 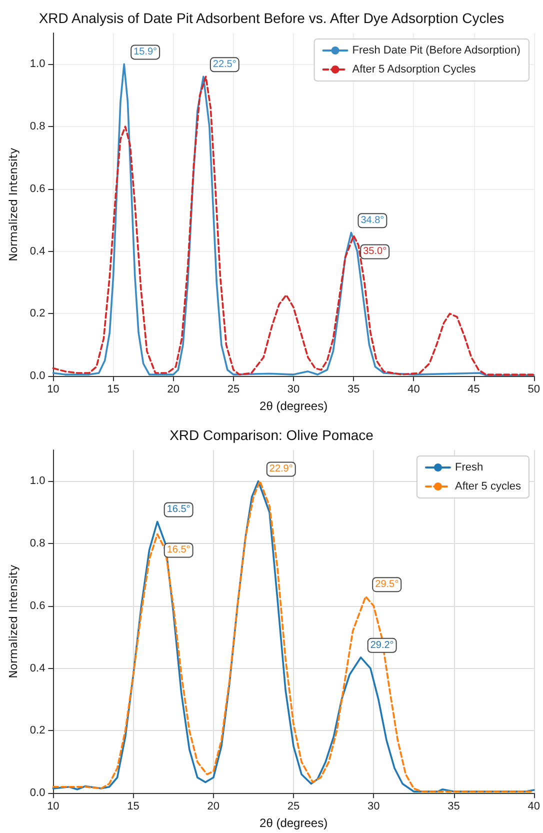 I want to click on annotation: 34.8°, so click(x=372, y=220).